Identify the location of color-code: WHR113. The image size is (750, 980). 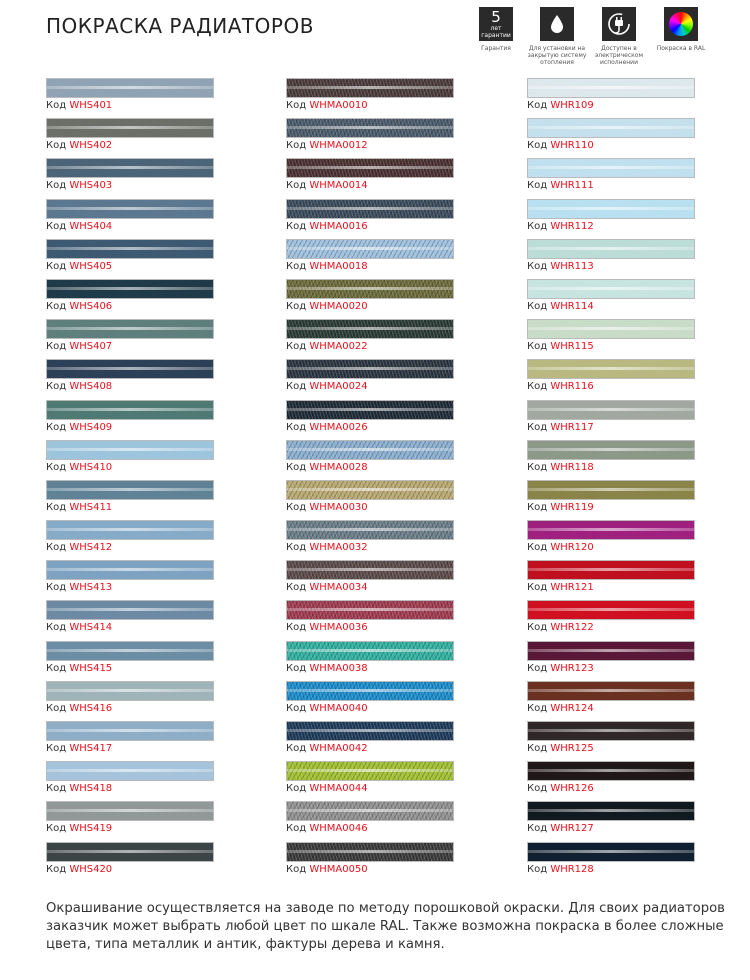
(572, 266).